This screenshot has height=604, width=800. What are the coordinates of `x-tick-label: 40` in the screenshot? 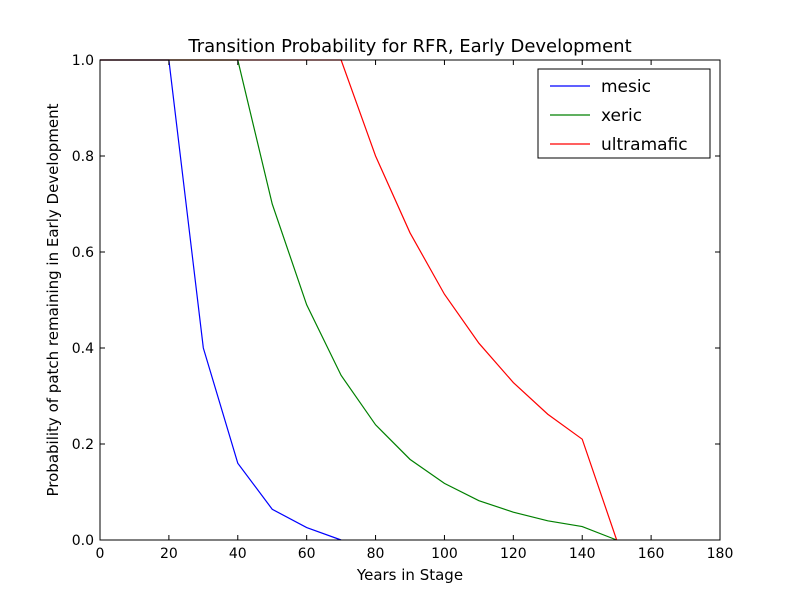 It's located at (238, 554).